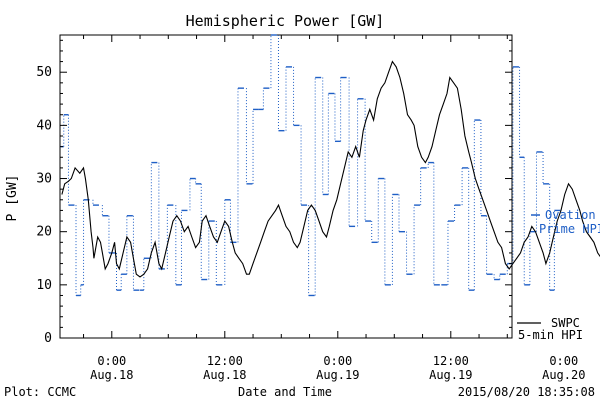  Describe the element at coordinates (526, 392) in the screenshot. I see `plot-timestamp: 2015/08/20 18:35:08` at that location.